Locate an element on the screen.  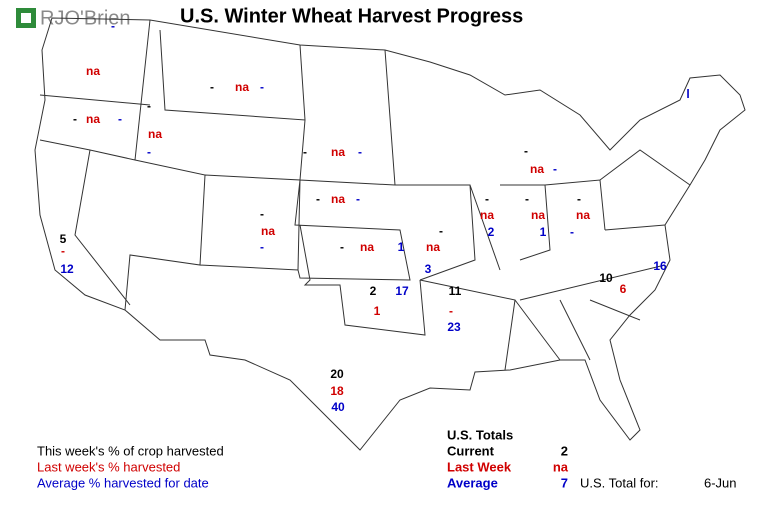
totals-current: 2 is located at coordinates (564, 450).